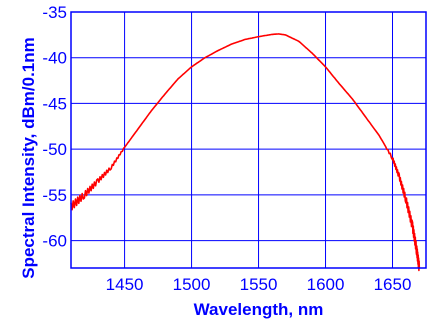 The image size is (433, 320). Describe the element at coordinates (54, 195) in the screenshot. I see `y-tick-label: -55` at that location.